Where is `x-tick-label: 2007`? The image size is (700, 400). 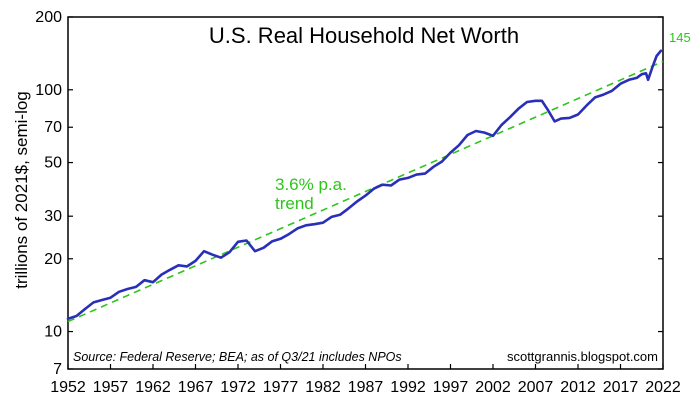 x-tick-label: 2007 is located at coordinates (536, 387).